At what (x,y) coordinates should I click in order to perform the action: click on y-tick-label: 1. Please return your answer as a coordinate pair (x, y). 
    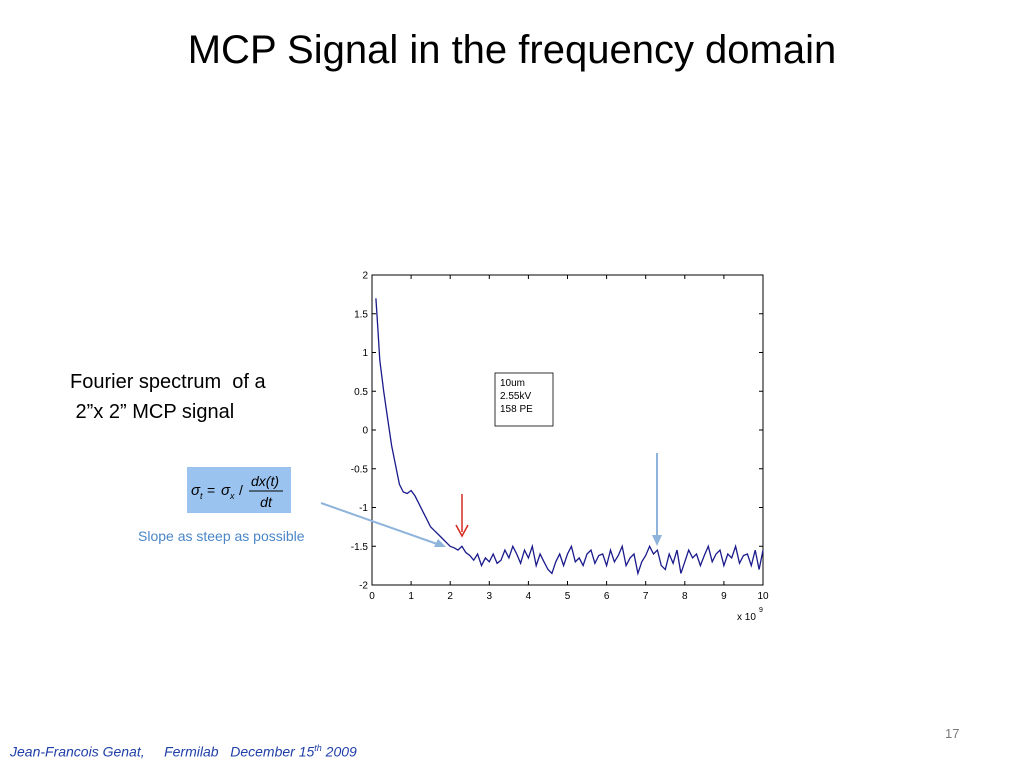
    Looking at the image, I should click on (365, 353).